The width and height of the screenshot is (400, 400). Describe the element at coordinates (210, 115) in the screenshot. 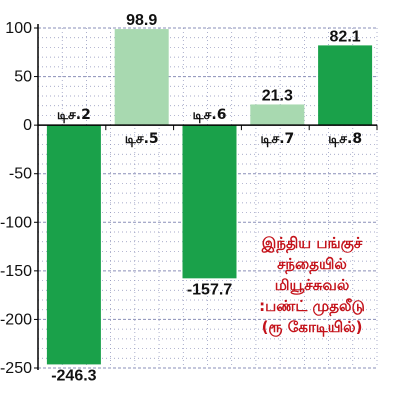

I see `category-label: டிச.6` at that location.